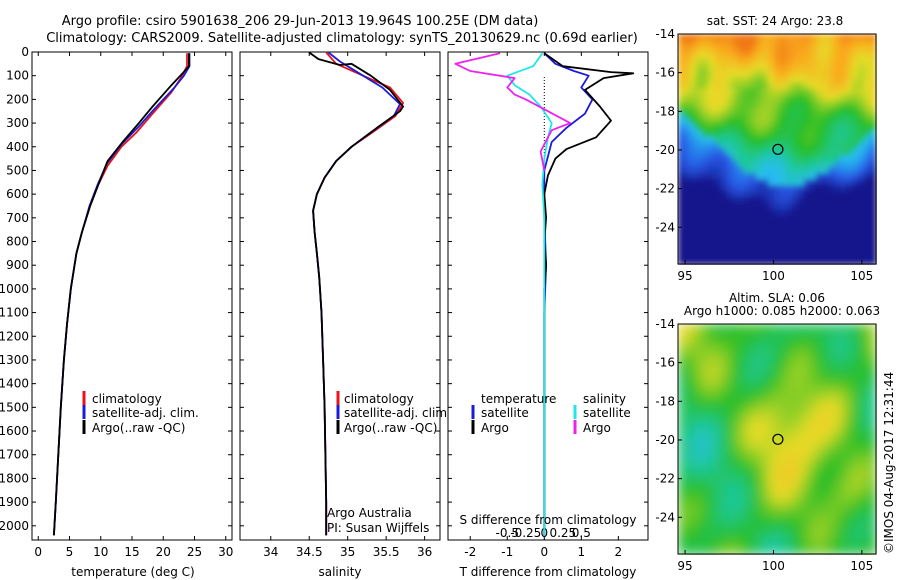  Describe the element at coordinates (14, 313) in the screenshot. I see `depth-tick-label: 1100` at that location.